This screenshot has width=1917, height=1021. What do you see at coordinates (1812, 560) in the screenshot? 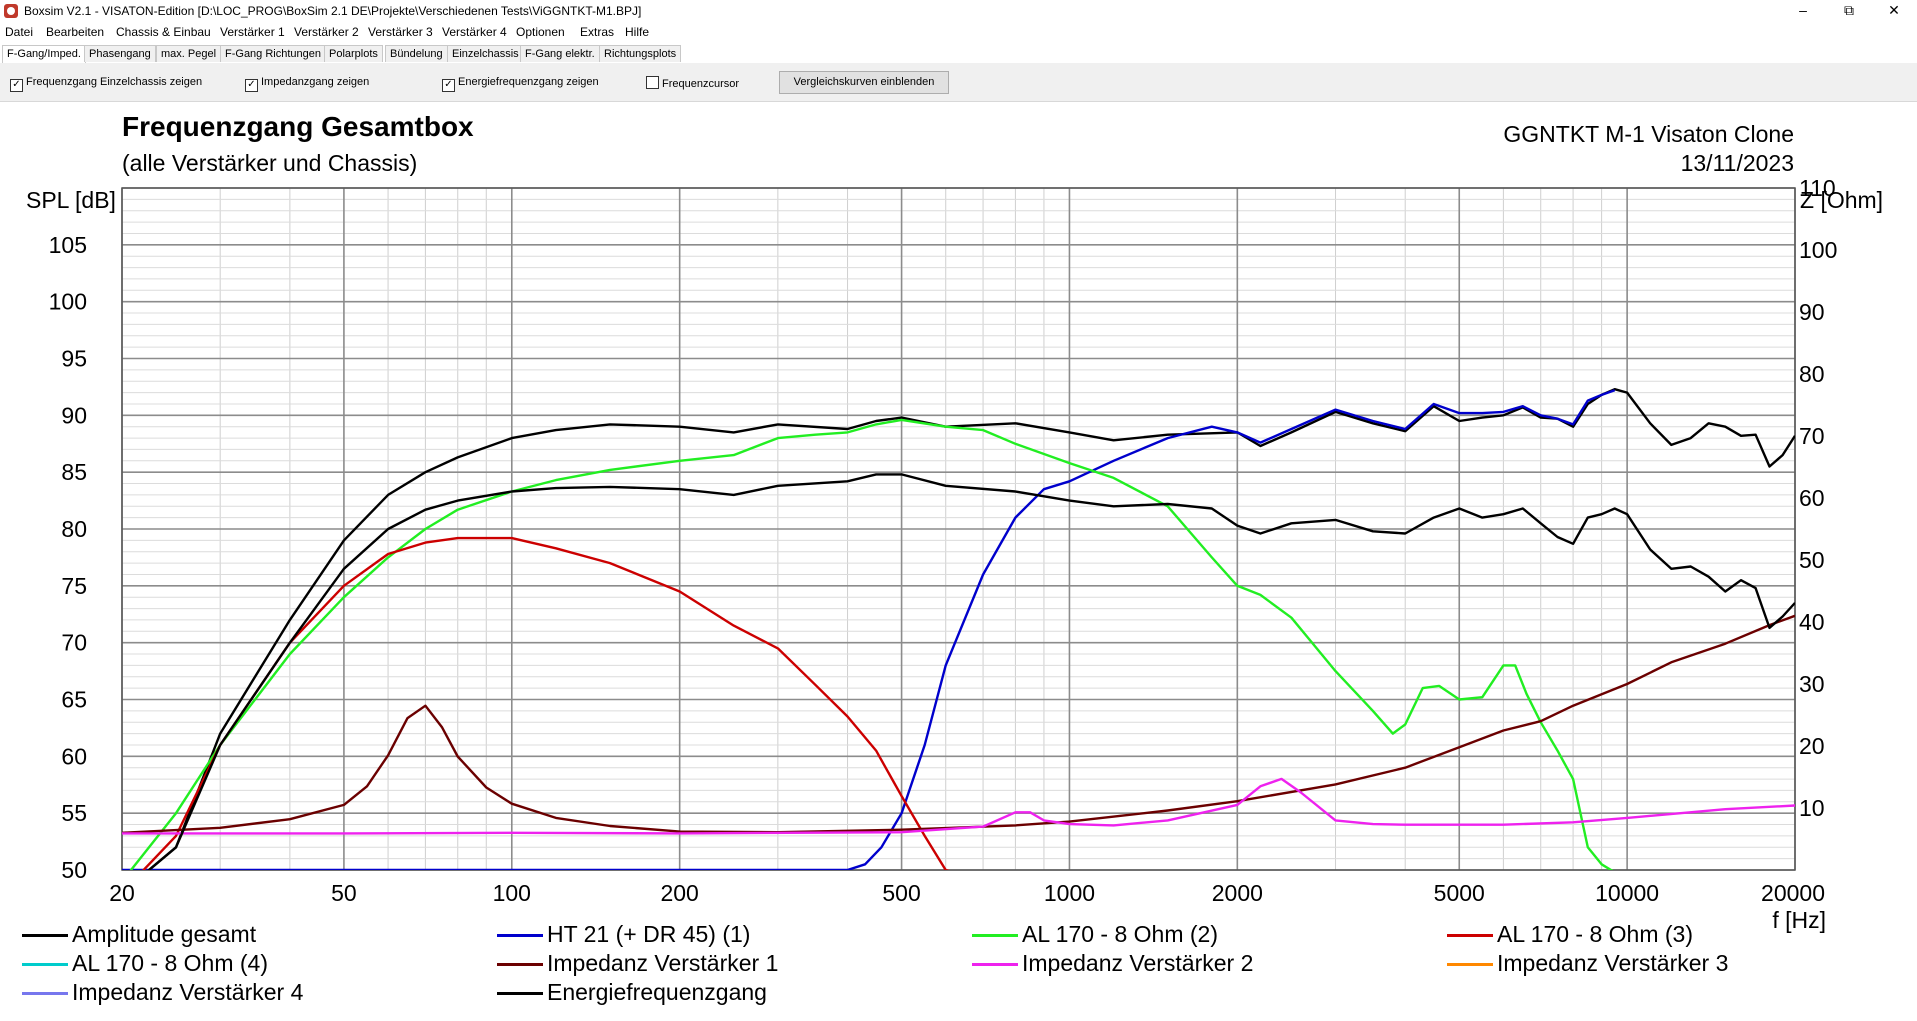
I see `y-tick-label-right: 50` at bounding box center [1812, 560].